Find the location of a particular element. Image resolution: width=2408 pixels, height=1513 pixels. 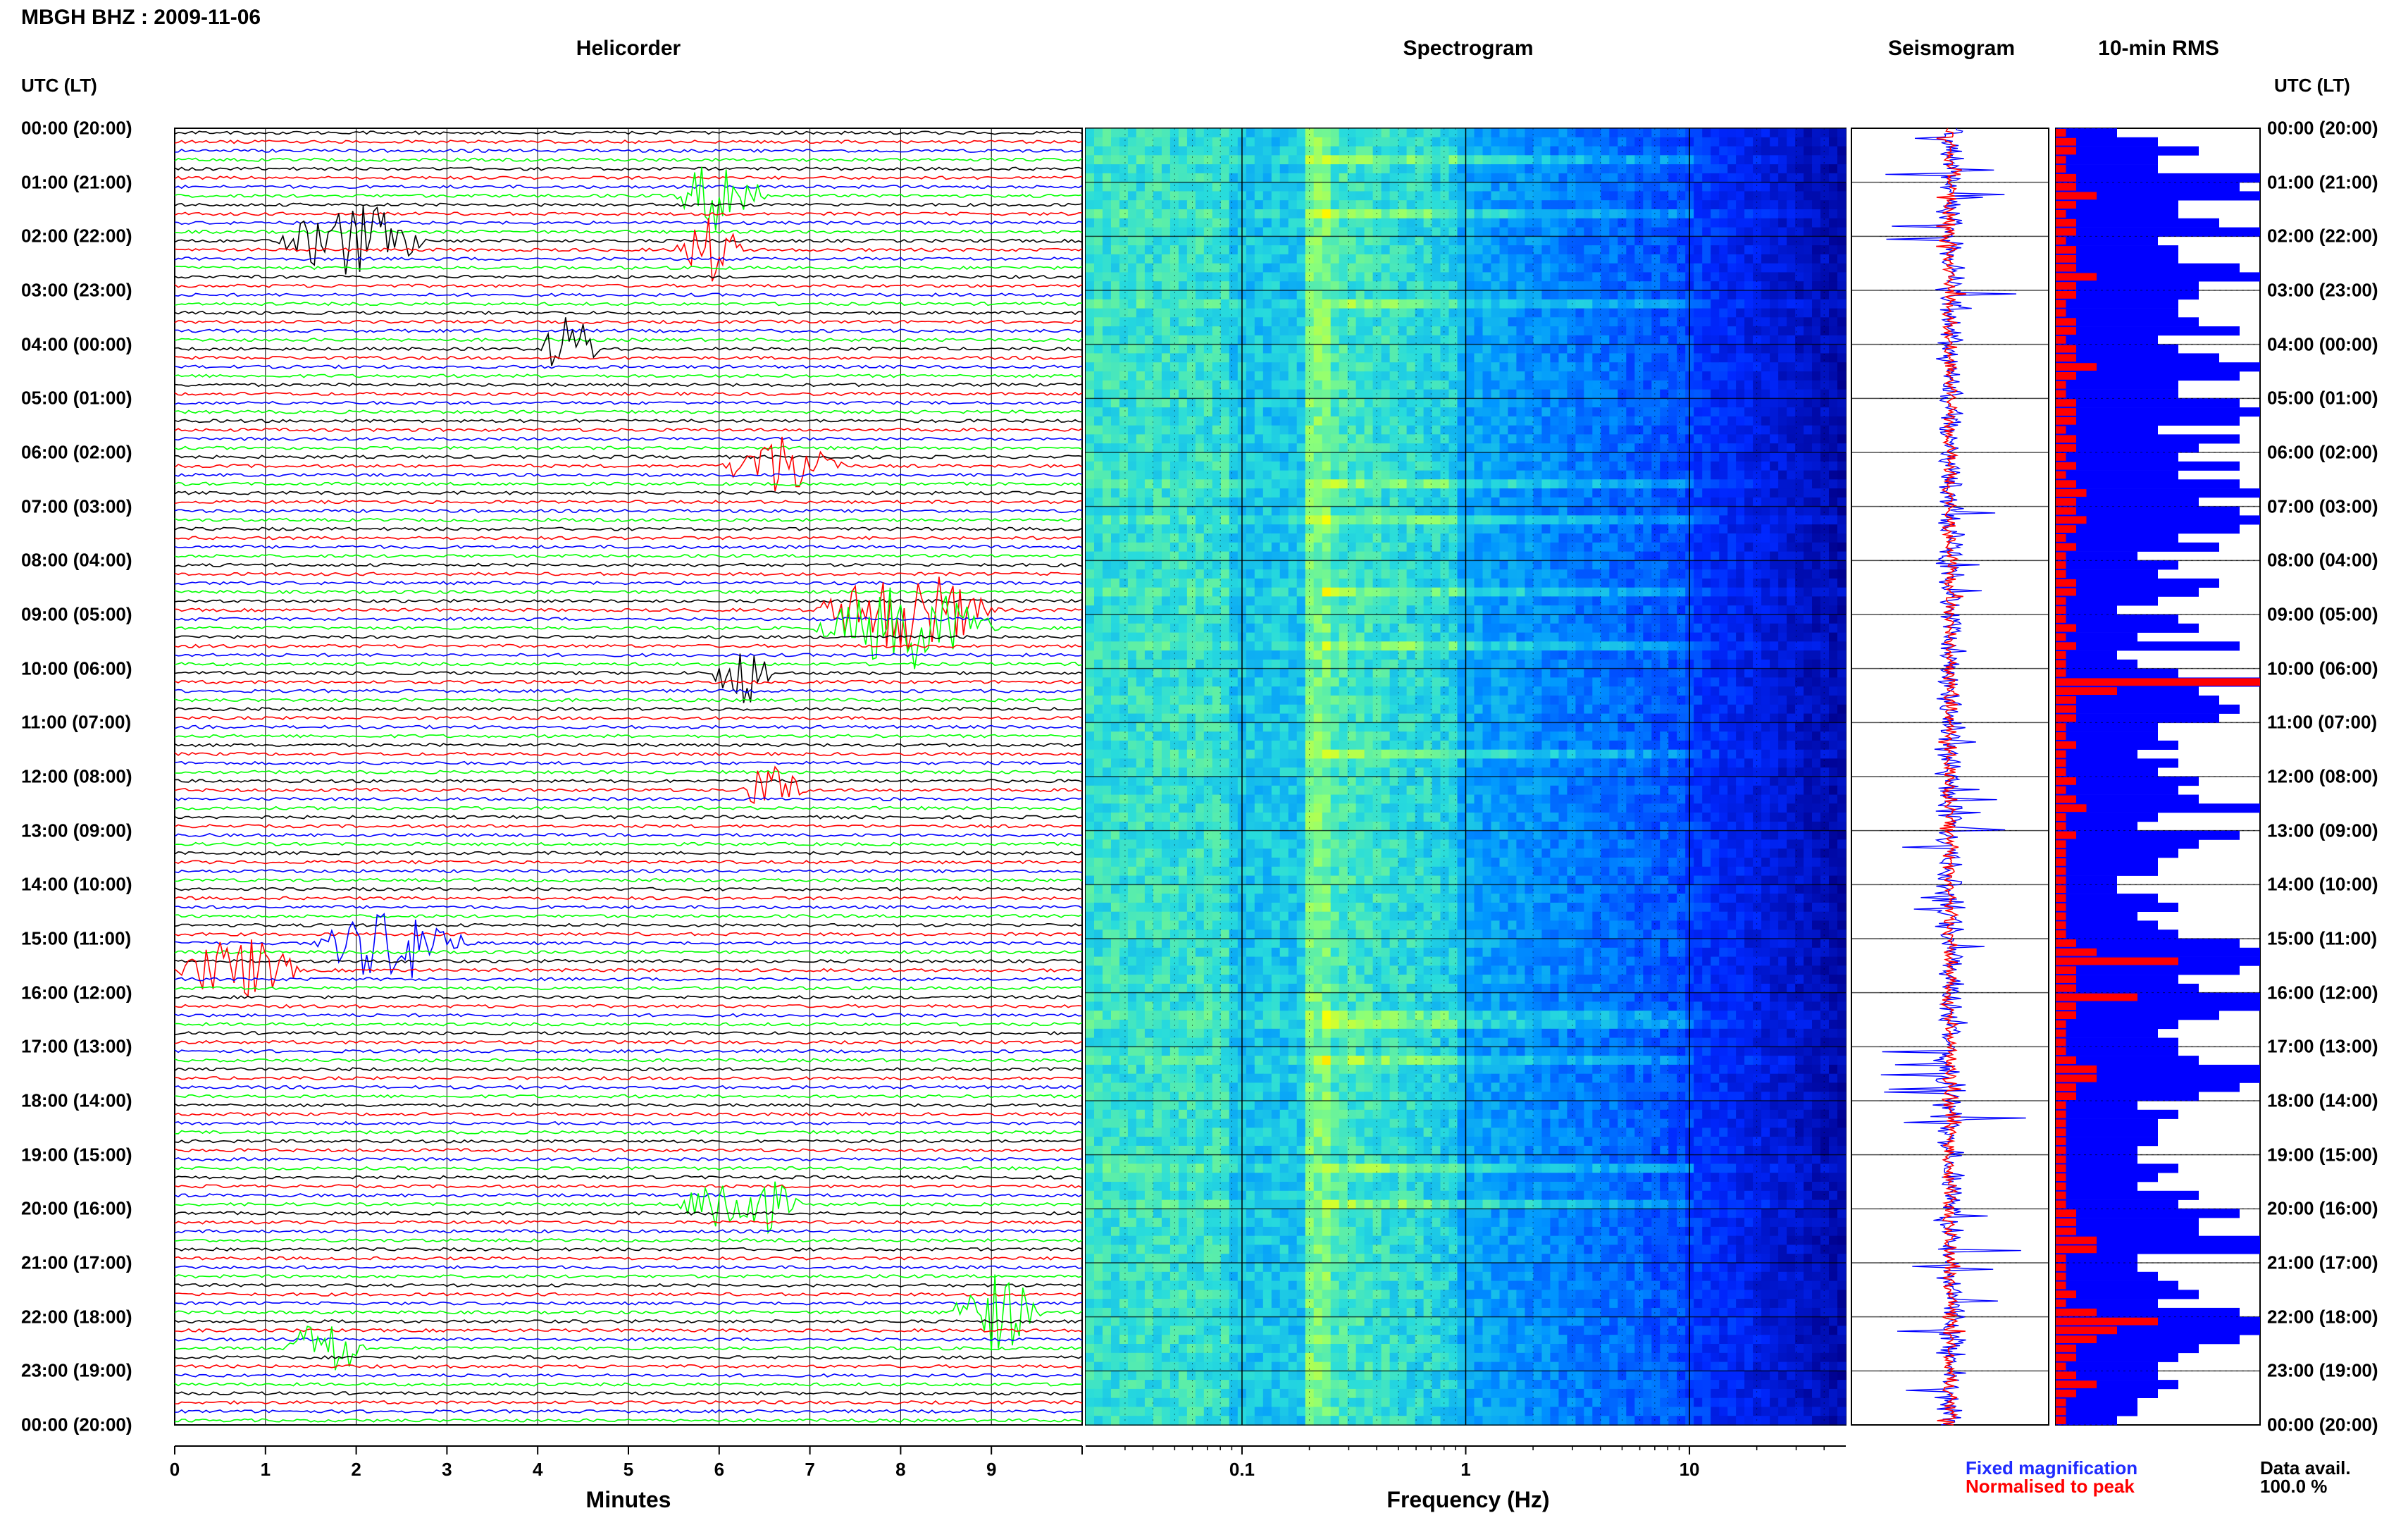

minute-tick-label: 7 is located at coordinates (810, 1470).